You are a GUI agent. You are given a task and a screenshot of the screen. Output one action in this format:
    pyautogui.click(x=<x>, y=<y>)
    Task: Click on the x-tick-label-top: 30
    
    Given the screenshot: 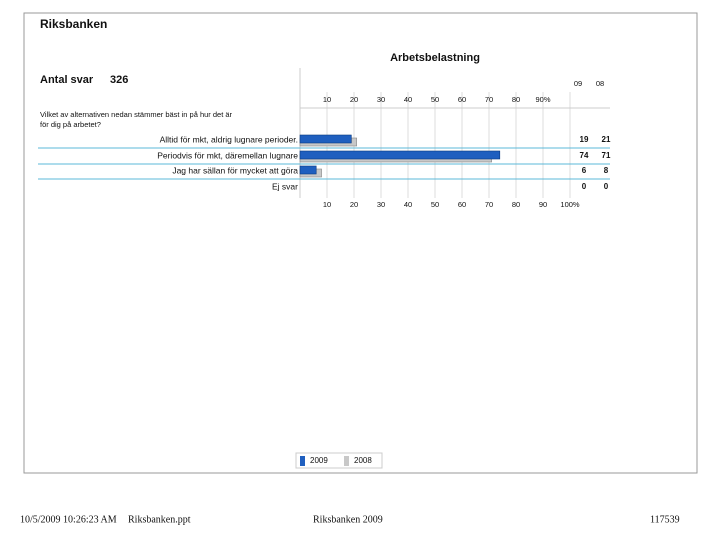 What is the action you would take?
    pyautogui.click(x=381, y=99)
    